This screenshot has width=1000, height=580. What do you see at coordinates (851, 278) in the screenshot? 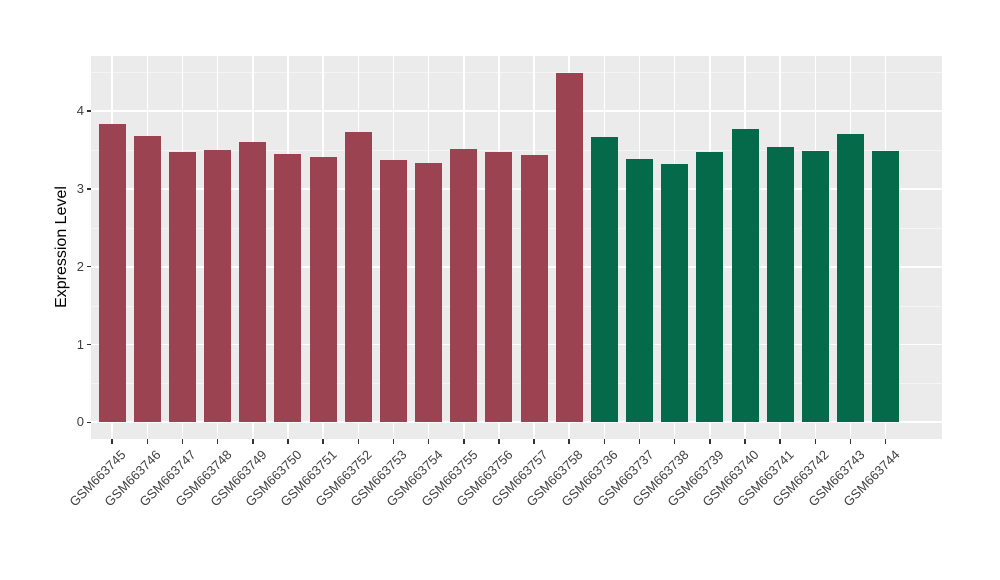
I see `bar-GSM663743` at bounding box center [851, 278].